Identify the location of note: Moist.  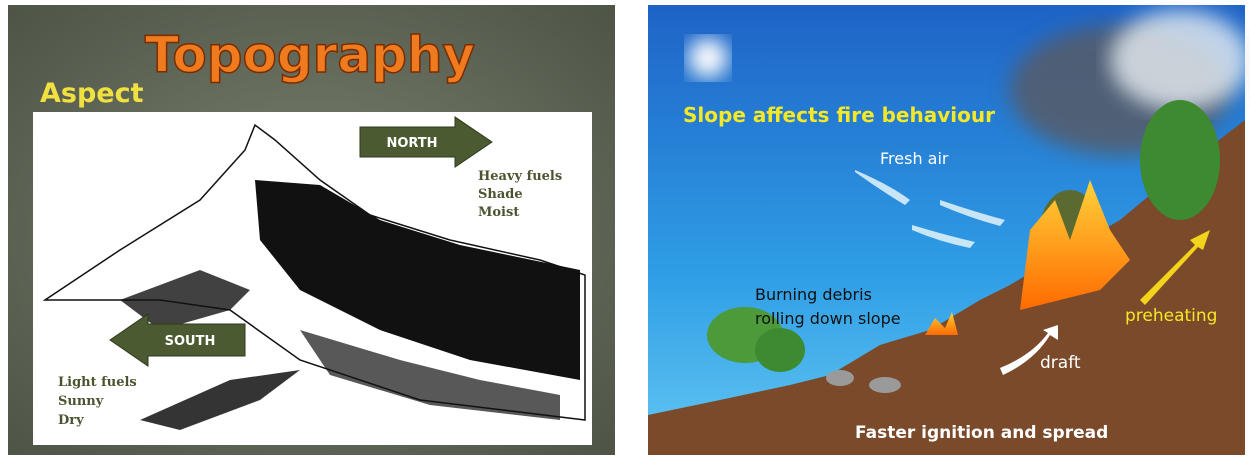
(498, 212).